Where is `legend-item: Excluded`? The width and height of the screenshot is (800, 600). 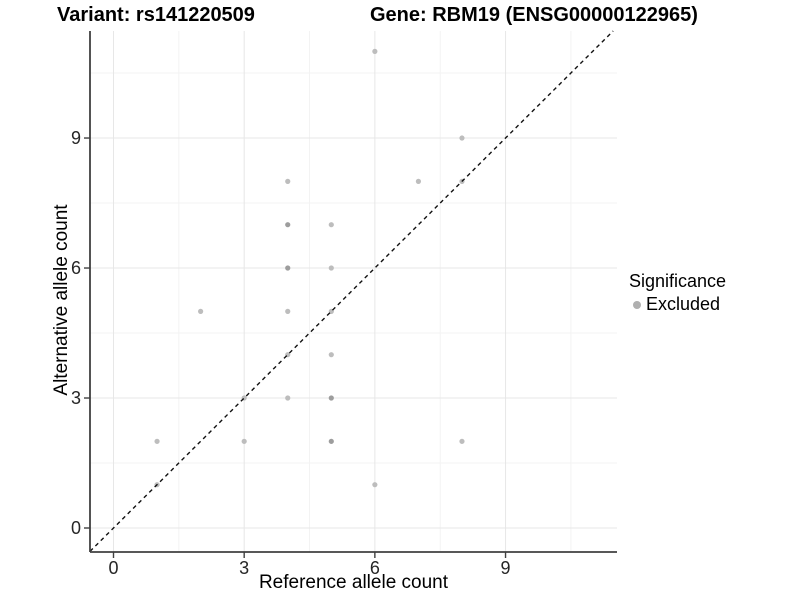
legend-item: Excluded is located at coordinates (677, 304).